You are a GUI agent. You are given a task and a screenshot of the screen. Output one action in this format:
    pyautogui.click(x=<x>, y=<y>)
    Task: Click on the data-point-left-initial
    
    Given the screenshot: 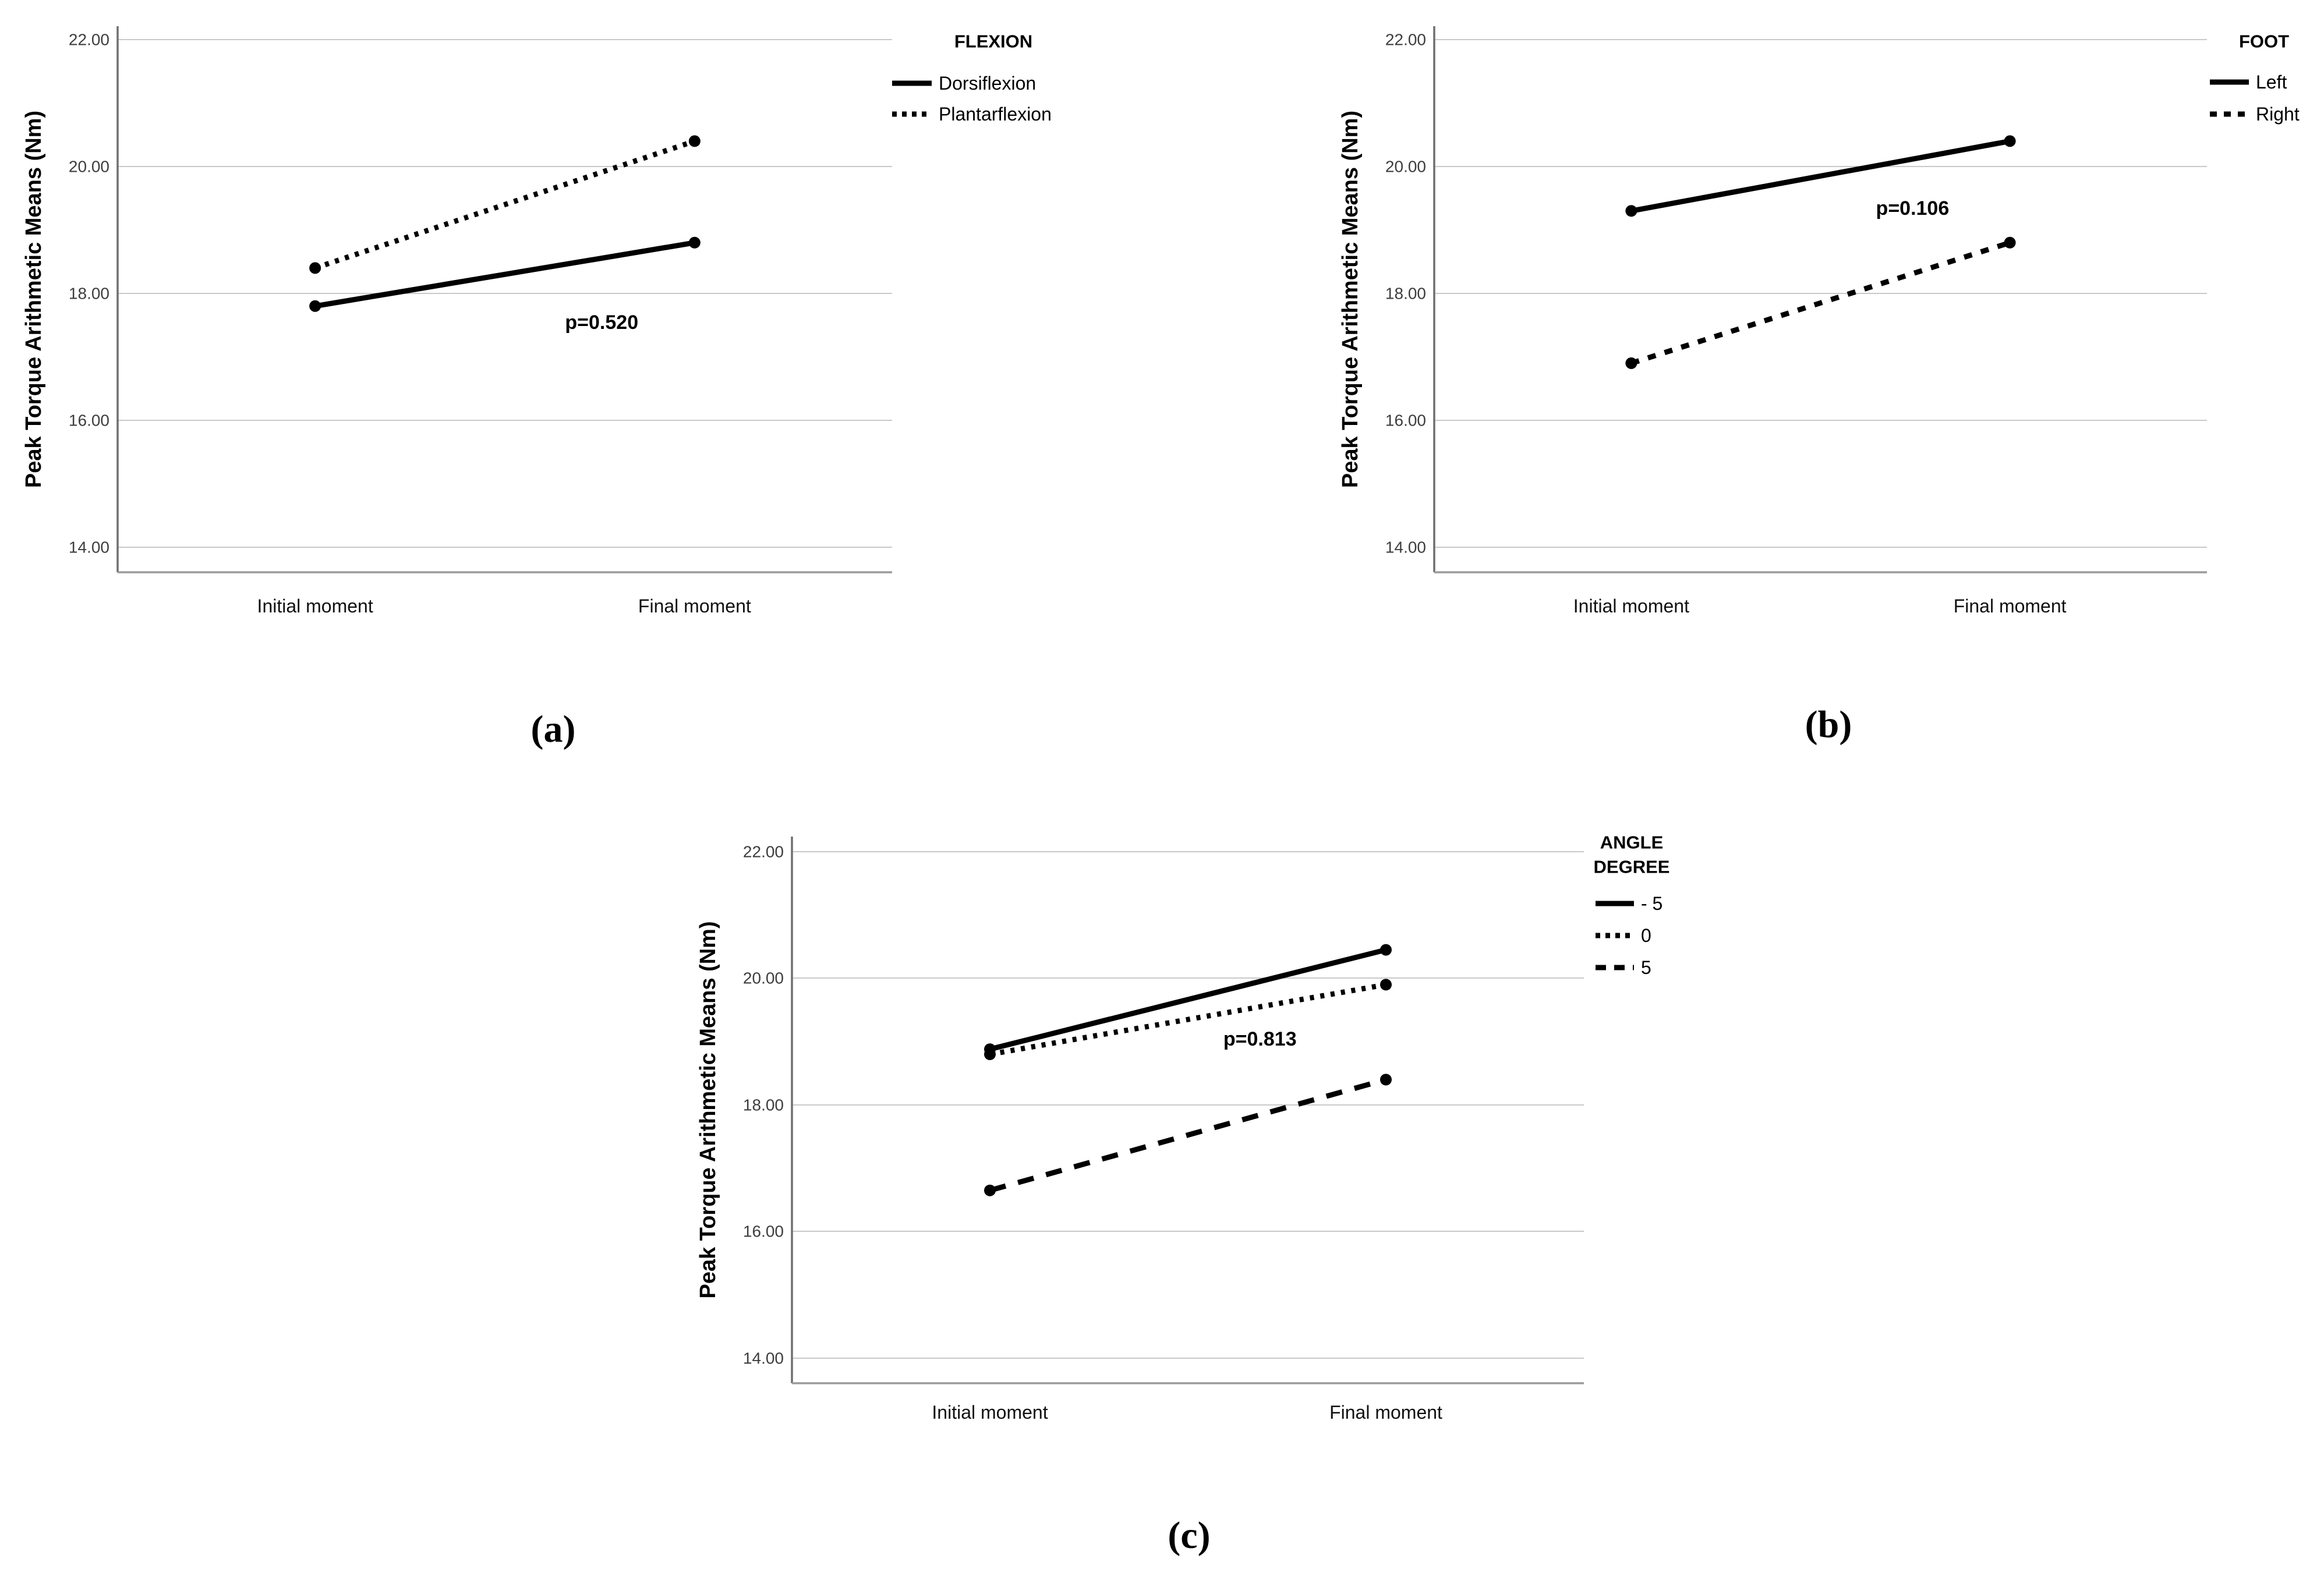 What is the action you would take?
    pyautogui.click(x=1631, y=211)
    